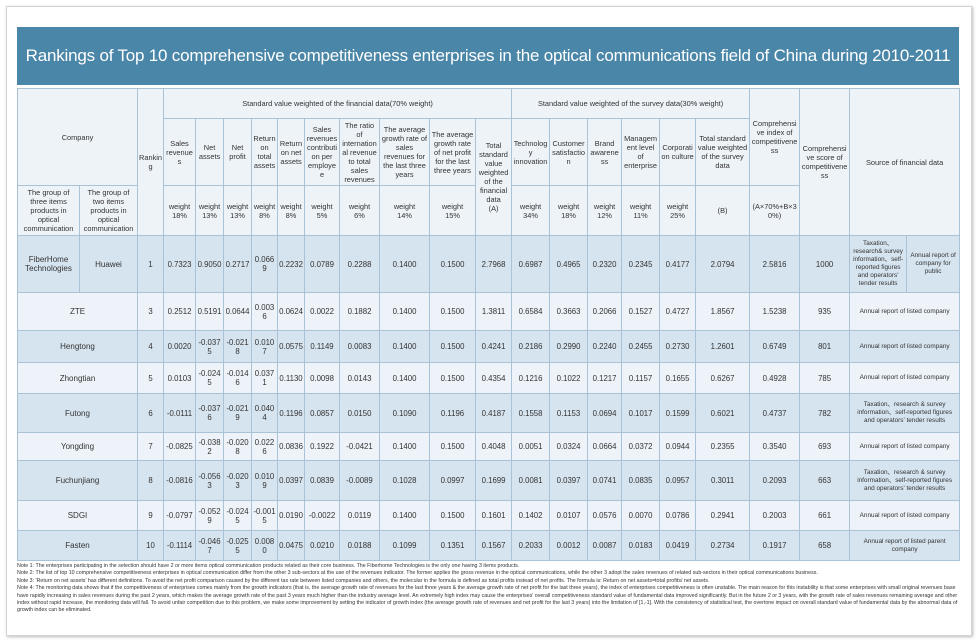 The height and width of the screenshot is (642, 980). I want to click on company: Fasten, so click(77, 545).